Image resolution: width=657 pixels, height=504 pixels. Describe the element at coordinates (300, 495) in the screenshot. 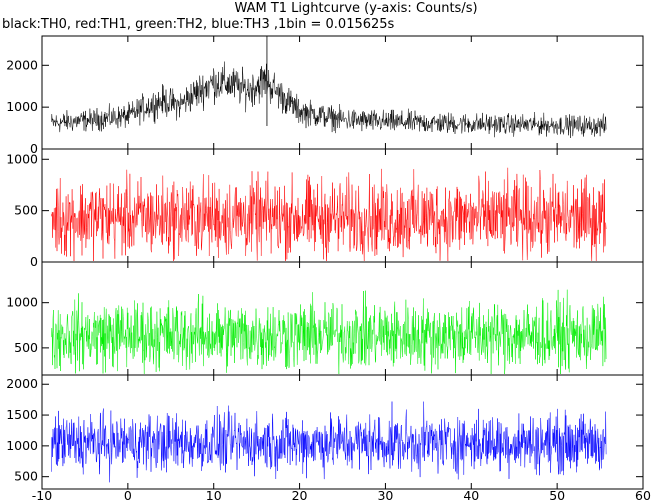

I see `x-tick-label: 20` at that location.